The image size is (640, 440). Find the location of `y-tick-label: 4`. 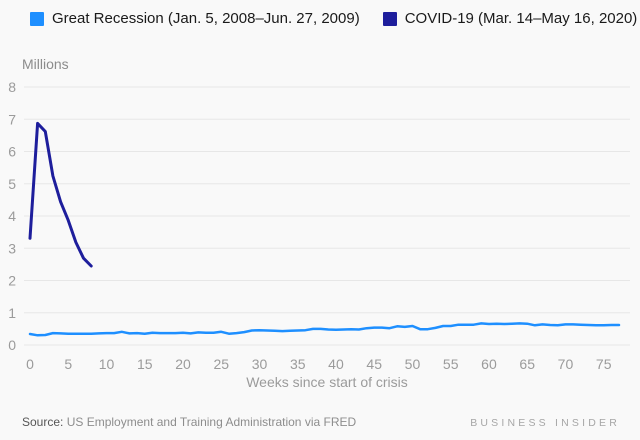

y-tick-label: 4 is located at coordinates (12, 216).